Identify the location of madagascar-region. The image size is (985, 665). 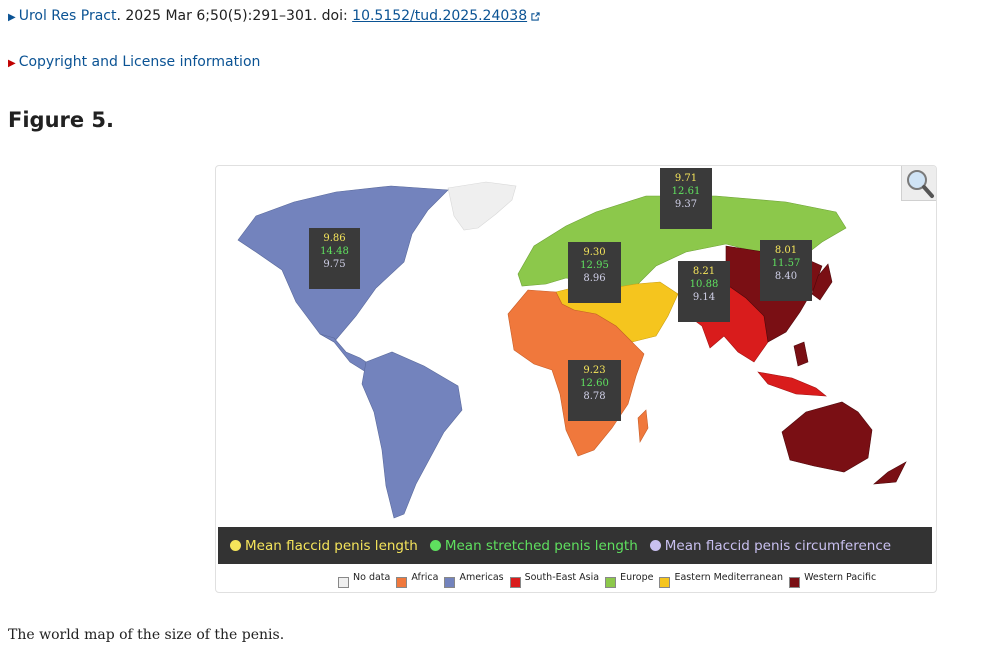
(643, 426).